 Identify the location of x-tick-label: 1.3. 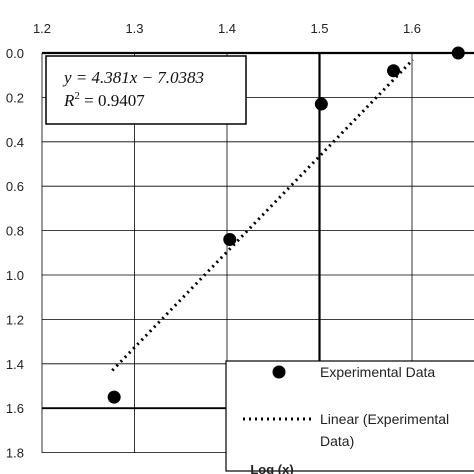
(134, 28).